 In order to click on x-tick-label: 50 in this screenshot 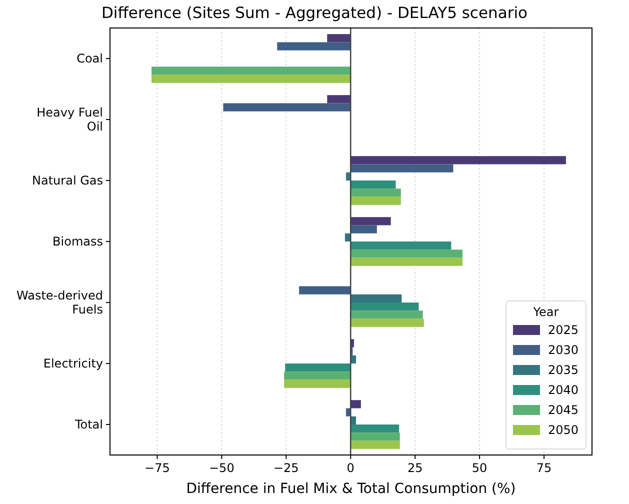, I will do `click(480, 468)`.